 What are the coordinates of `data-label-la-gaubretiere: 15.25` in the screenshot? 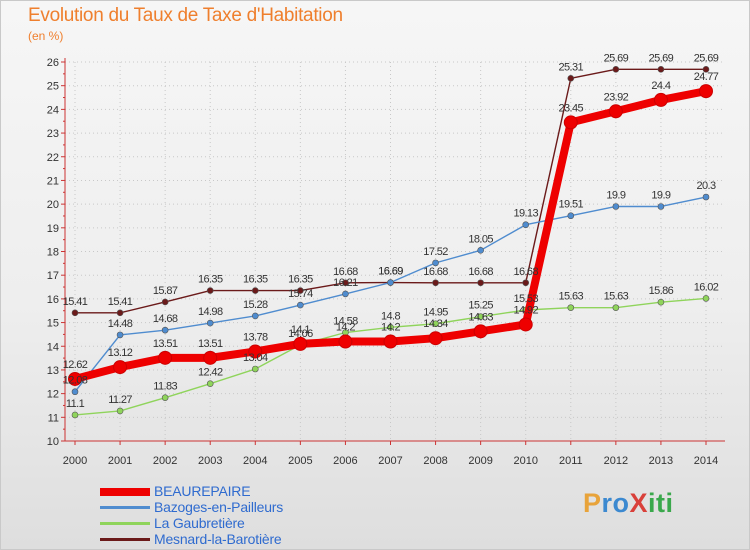 It's located at (480, 306).